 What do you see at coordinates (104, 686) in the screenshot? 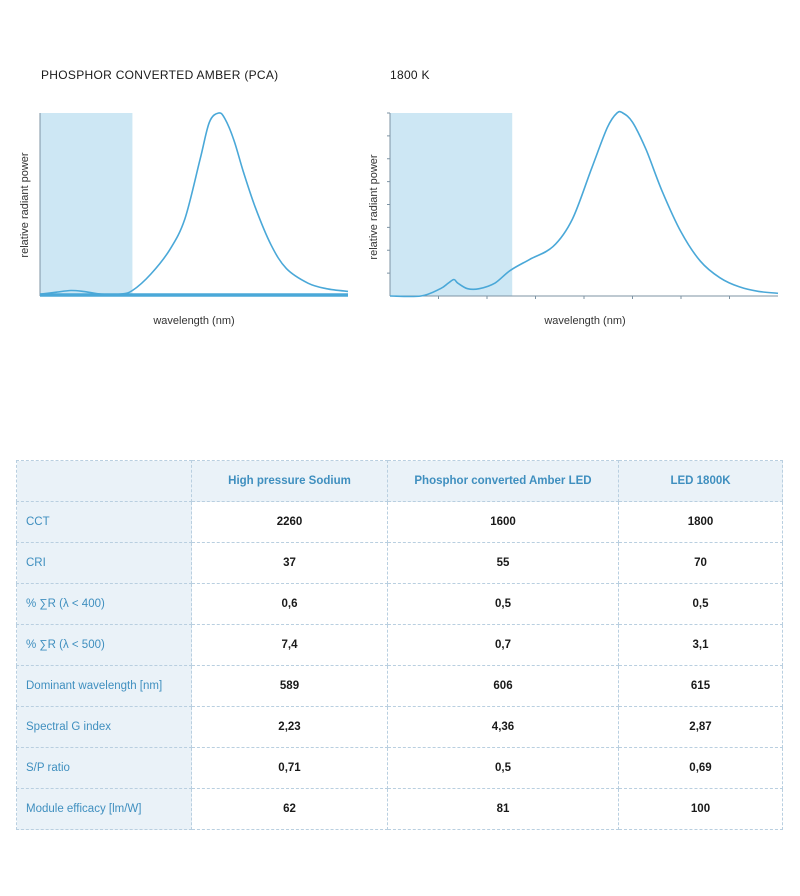
I see `row-label: Dominant wavelength [nm]` at bounding box center [104, 686].